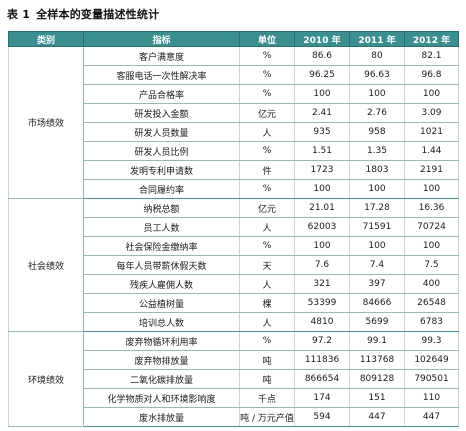  Describe the element at coordinates (234, 417) in the screenshot. I see `table-row: 废水排放量吨 / 万元产值 594 447 447` at that location.